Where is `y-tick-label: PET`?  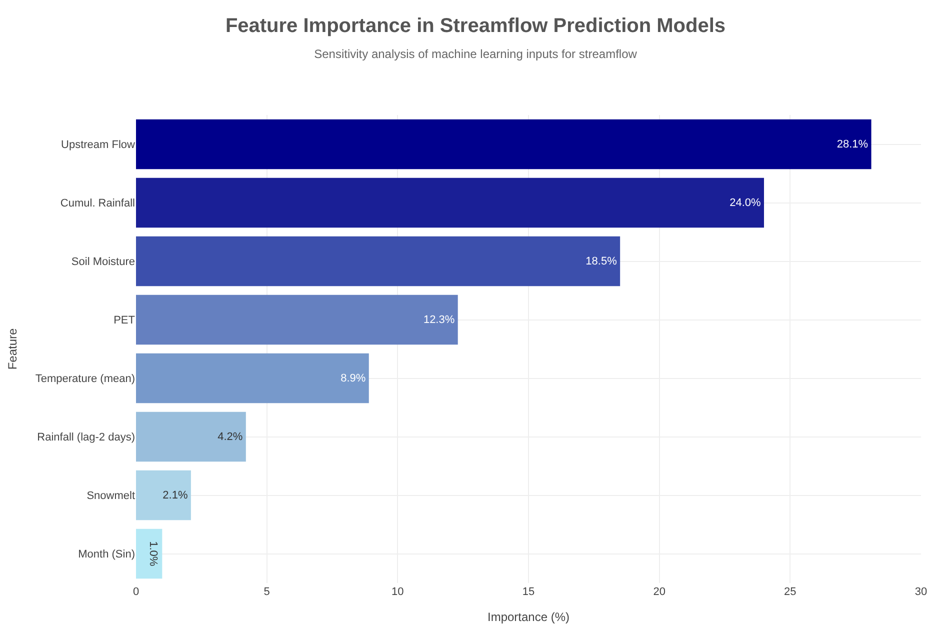
y-tick-label: PET is located at coordinates (125, 320).